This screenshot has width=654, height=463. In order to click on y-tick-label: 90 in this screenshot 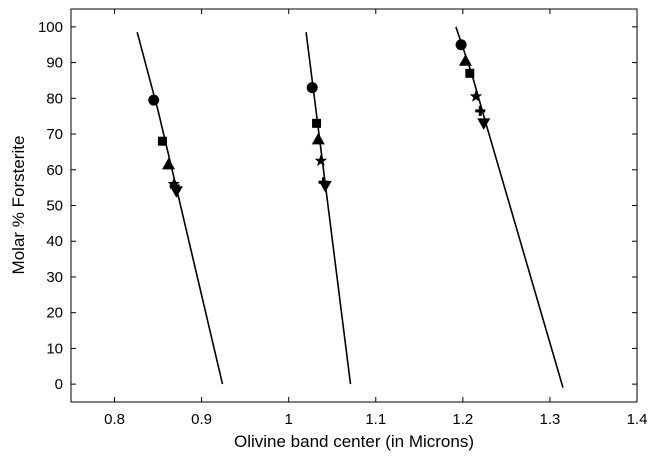, I will do `click(54, 63)`.